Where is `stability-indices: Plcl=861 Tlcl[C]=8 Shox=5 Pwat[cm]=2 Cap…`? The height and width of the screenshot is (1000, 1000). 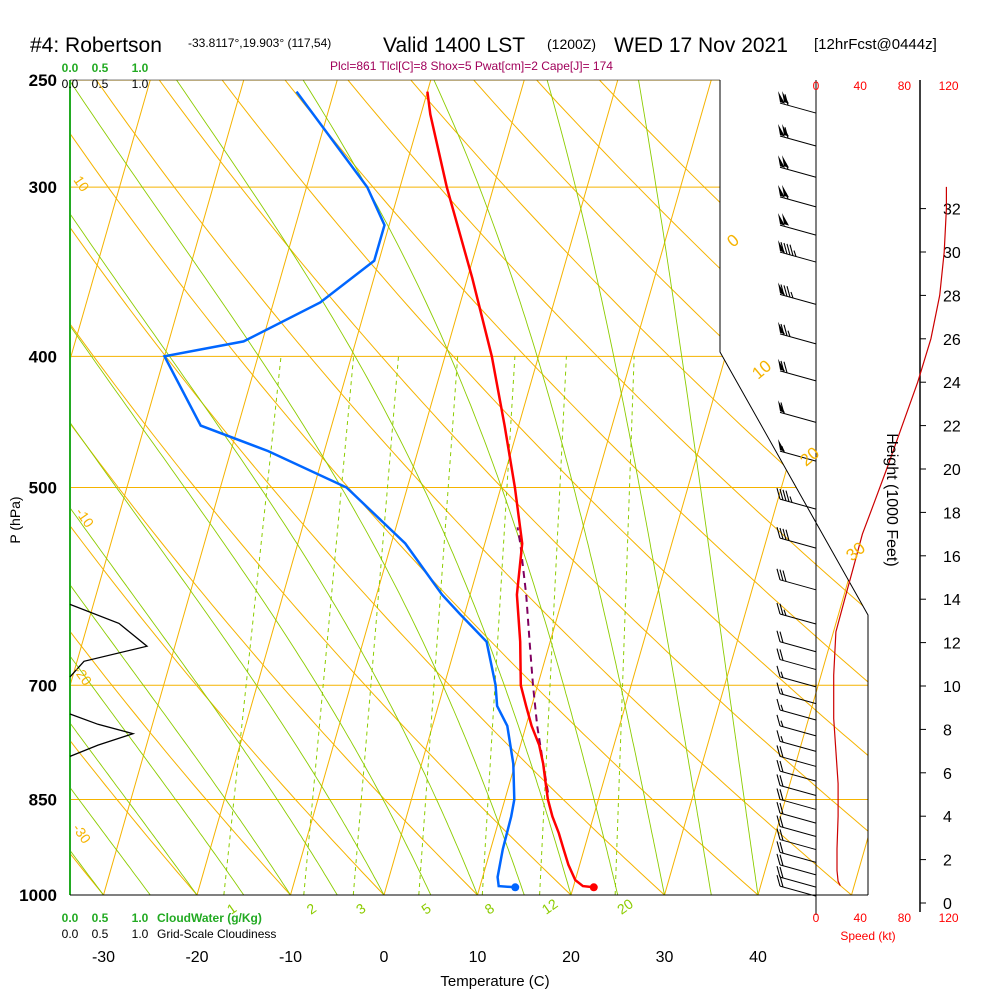
stability-indices: Plcl=861 Tlcl[C]=8 Shox=5 Pwat[cm]=2 Cap… is located at coordinates (471, 66).